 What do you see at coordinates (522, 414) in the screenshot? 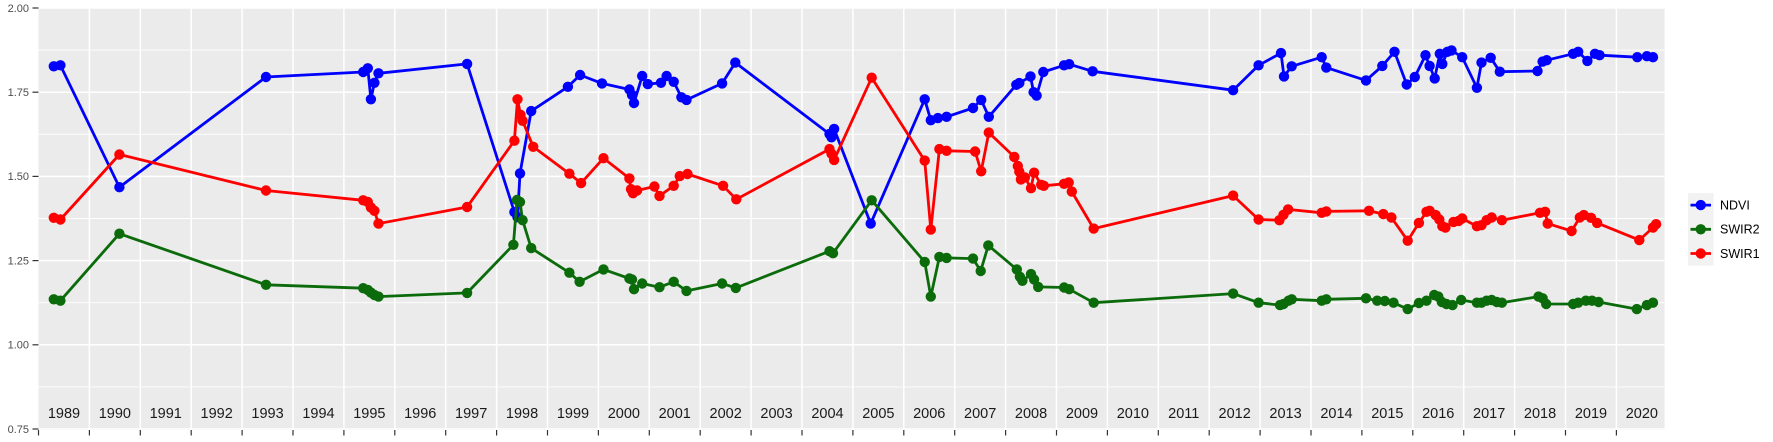
I see `x-axis-year-label: 1998` at bounding box center [522, 414].